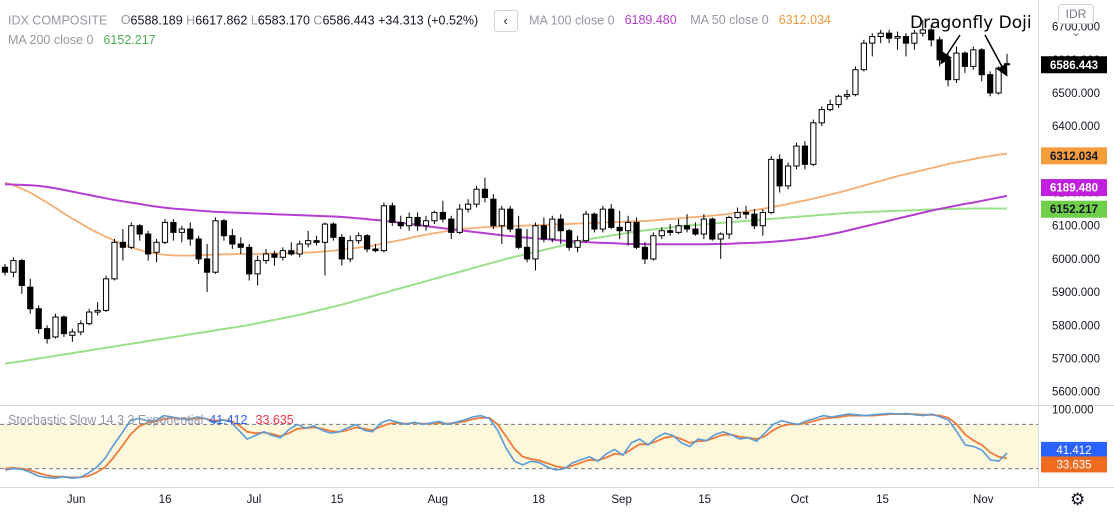 The height and width of the screenshot is (512, 1114). I want to click on price-tick-label: 6000.000, so click(1076, 260).